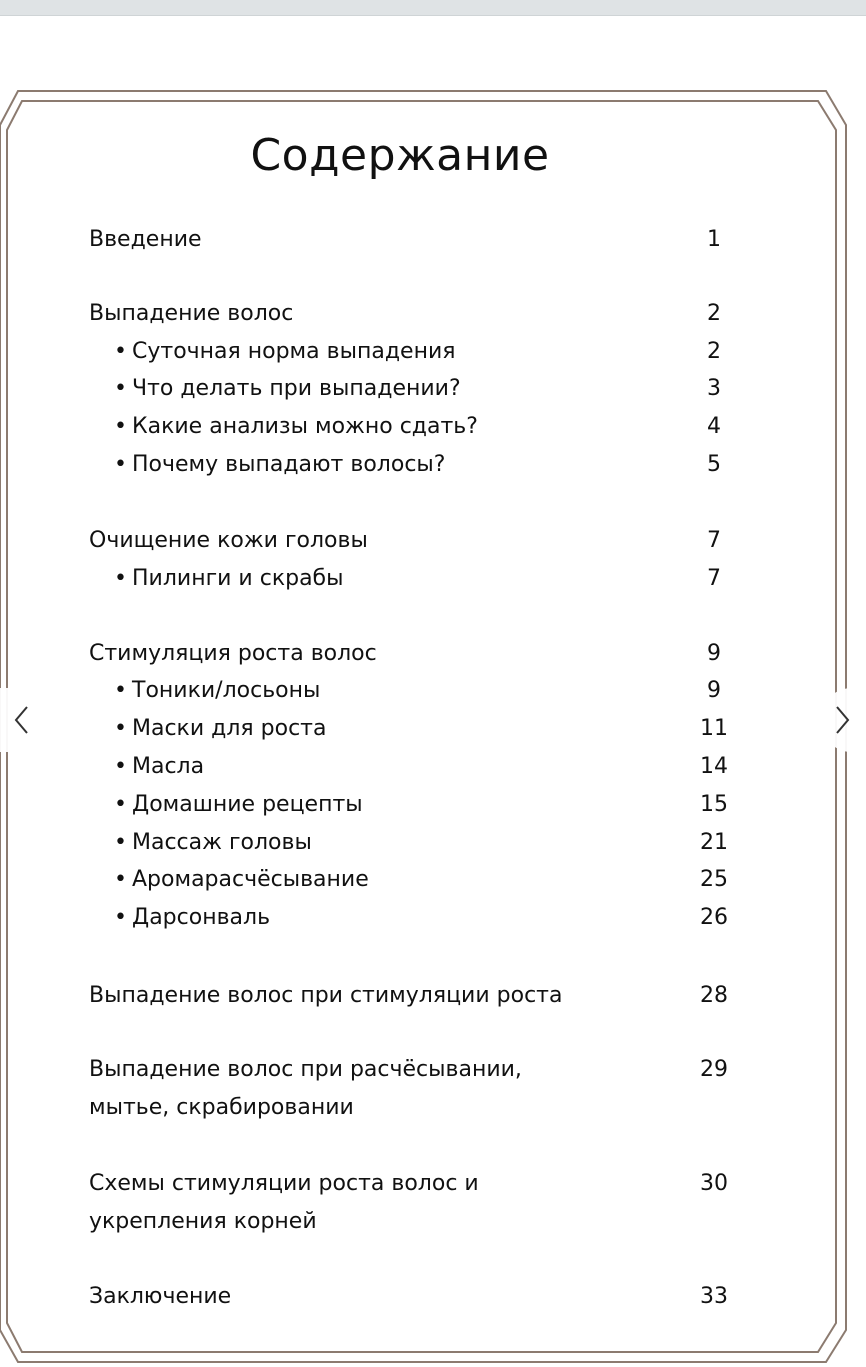 Image resolution: width=866 pixels, height=1367 pixels. Describe the element at coordinates (145, 239) in the screenshot. I see `toc-entry-label: Введение` at that location.